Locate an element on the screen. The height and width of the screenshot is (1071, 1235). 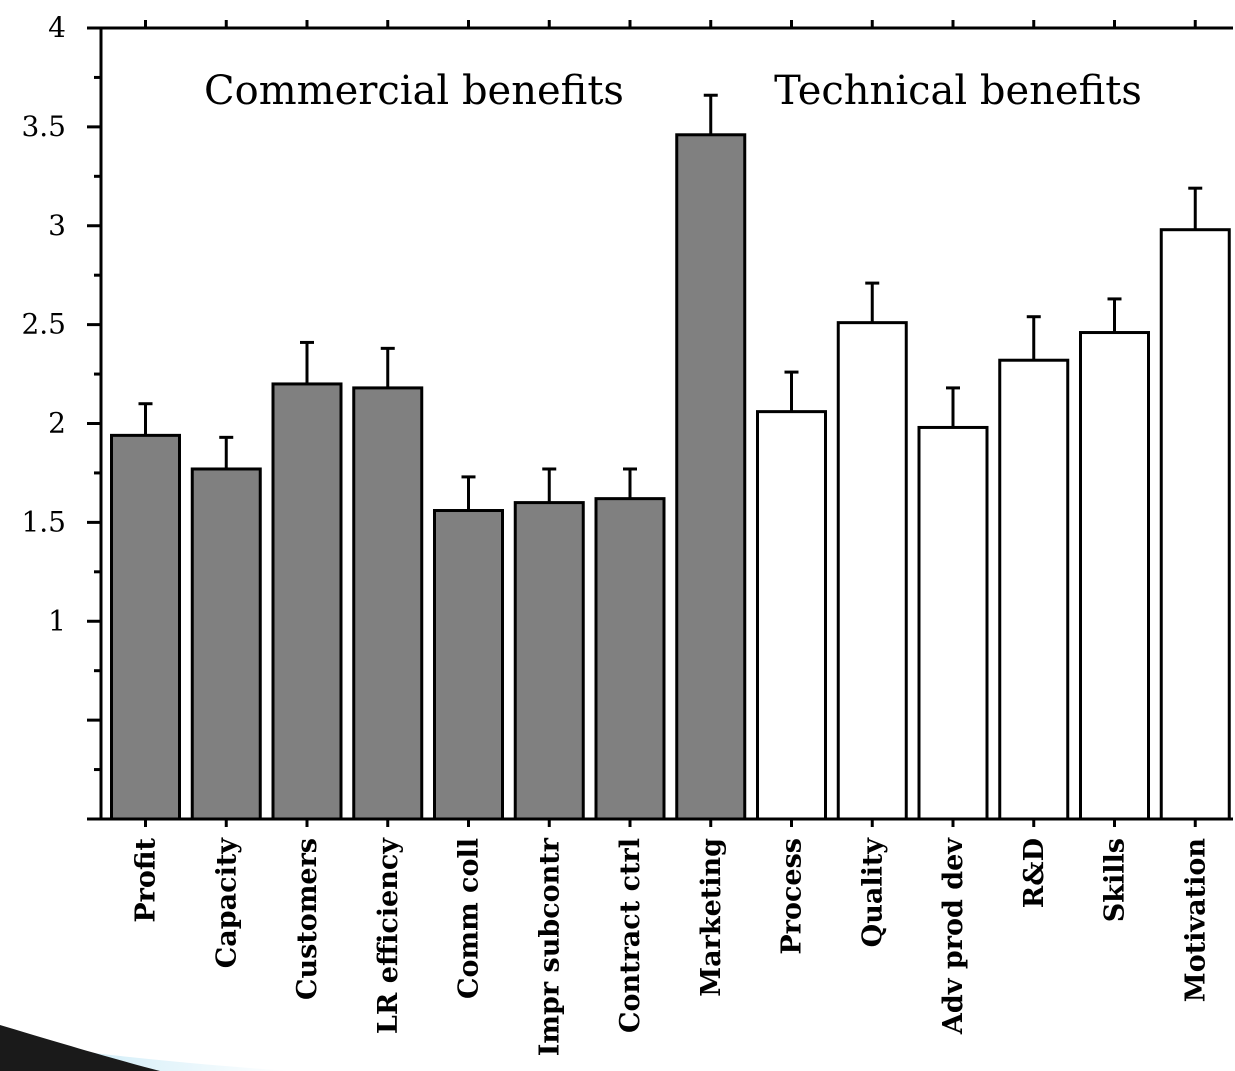
x-tick-label: Skills is located at coordinates (1115, 880).